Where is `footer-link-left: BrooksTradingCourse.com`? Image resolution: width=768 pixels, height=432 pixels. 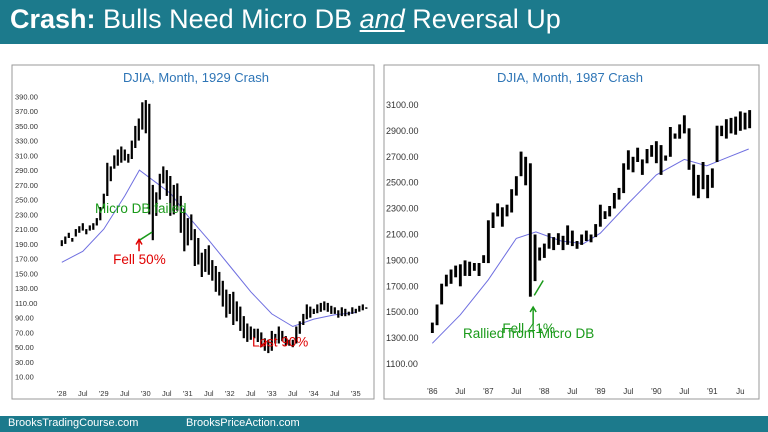 footer-link-left: BrooksTradingCourse.com is located at coordinates (73, 423).